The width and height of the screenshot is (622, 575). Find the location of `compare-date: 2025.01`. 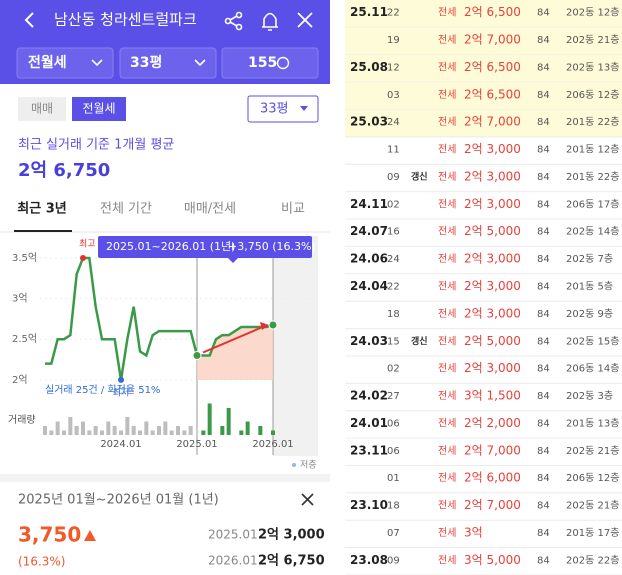

compare-date: 2025.01 is located at coordinates (233, 535).